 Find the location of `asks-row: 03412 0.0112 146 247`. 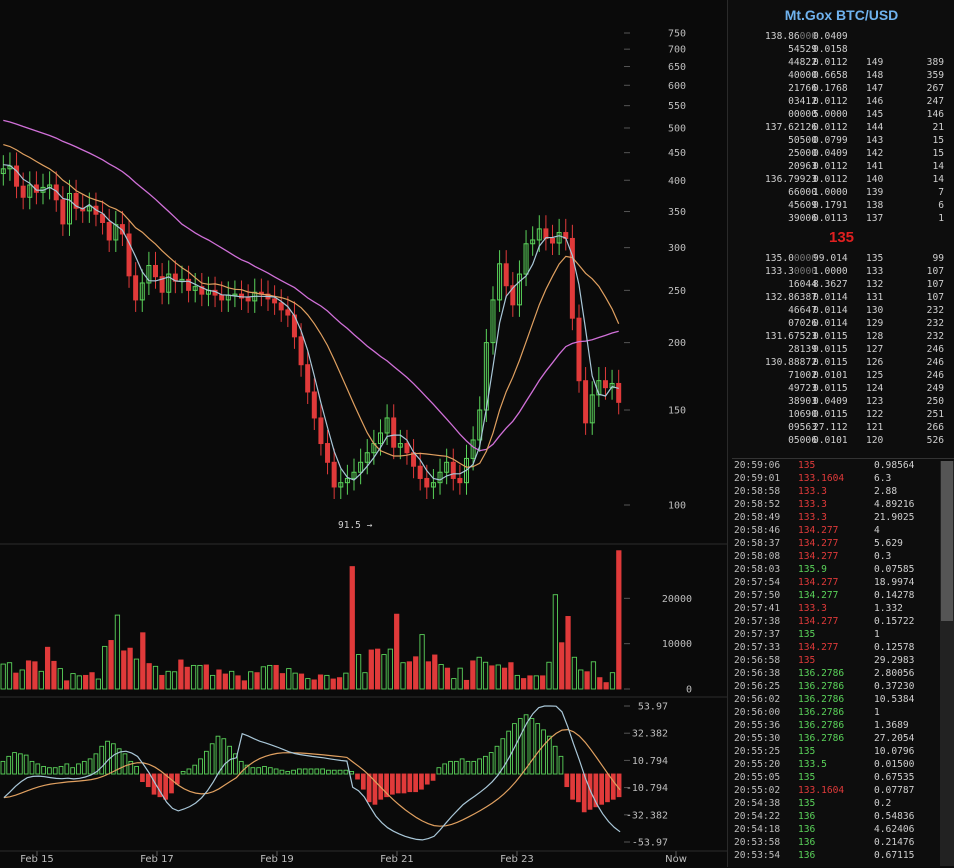

asks-row: 03412 0.0112 146 247 is located at coordinates (841, 101).